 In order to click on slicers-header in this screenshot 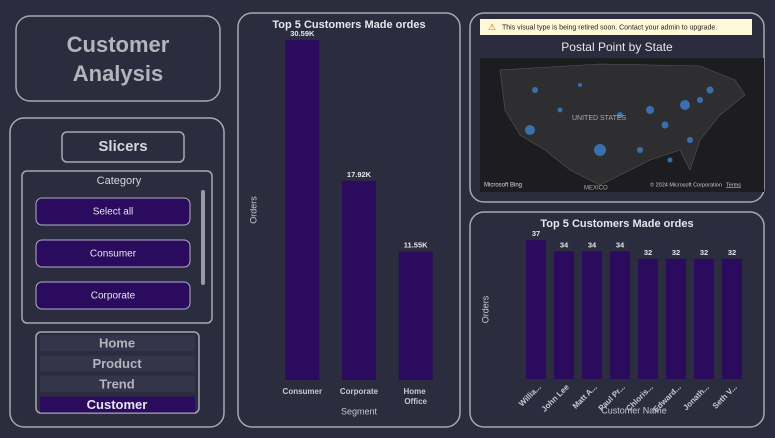, I will do `click(123, 147)`.